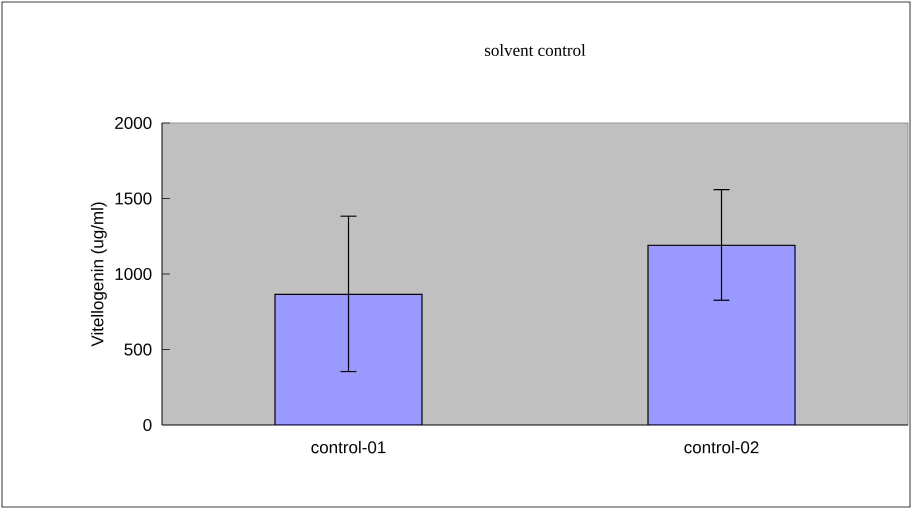  I want to click on y-tick-label: 1500, so click(134, 198).